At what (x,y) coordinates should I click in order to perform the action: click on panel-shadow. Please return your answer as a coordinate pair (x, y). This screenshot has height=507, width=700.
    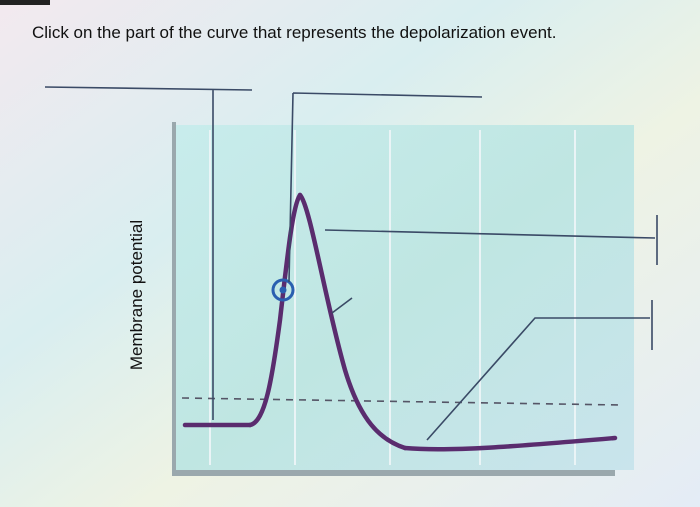
    Looking at the image, I should click on (393, 473).